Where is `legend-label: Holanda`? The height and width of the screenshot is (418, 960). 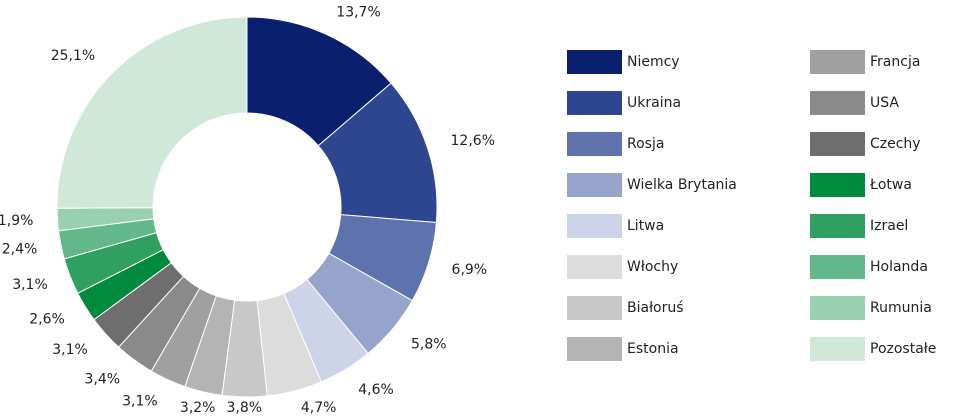 legend-label: Holanda is located at coordinates (899, 267).